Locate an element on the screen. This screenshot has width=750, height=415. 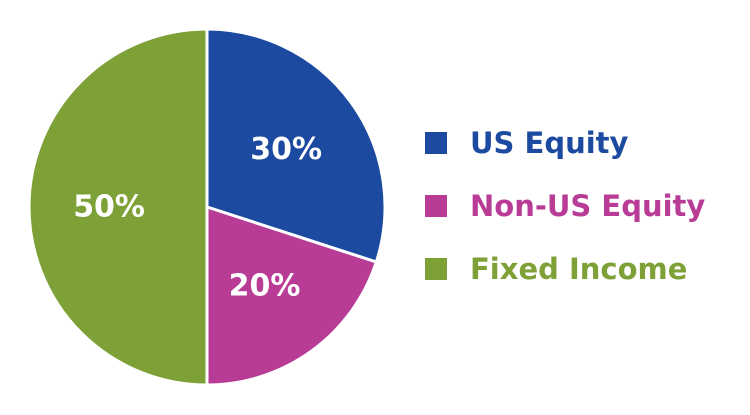
pie-slice-us-equity is located at coordinates (296, 145).